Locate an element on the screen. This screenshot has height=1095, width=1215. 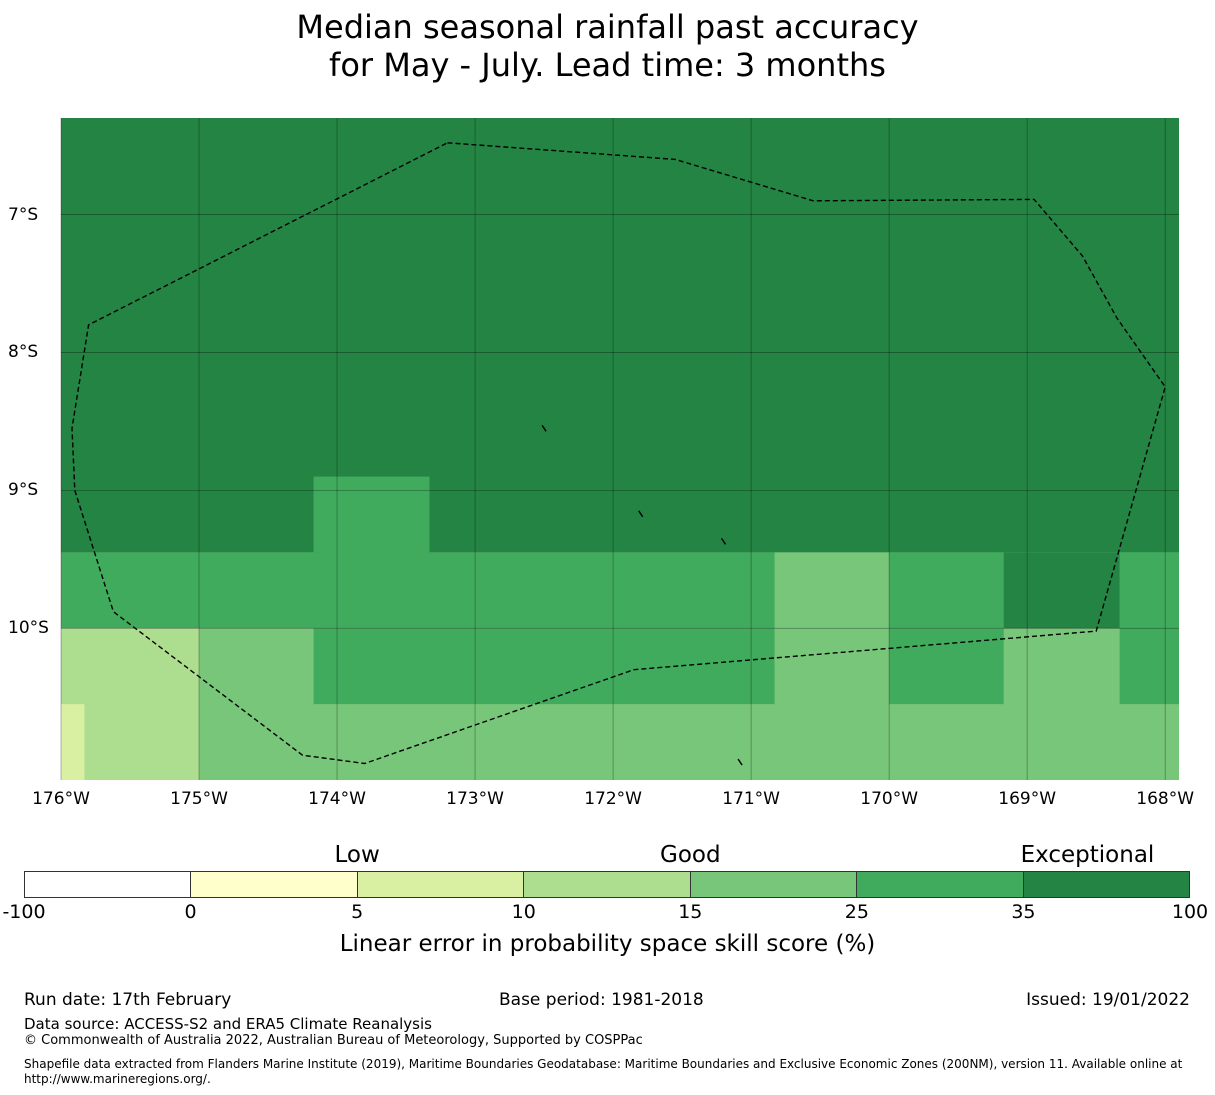
latitude-label: 8°S is located at coordinates (23, 352).